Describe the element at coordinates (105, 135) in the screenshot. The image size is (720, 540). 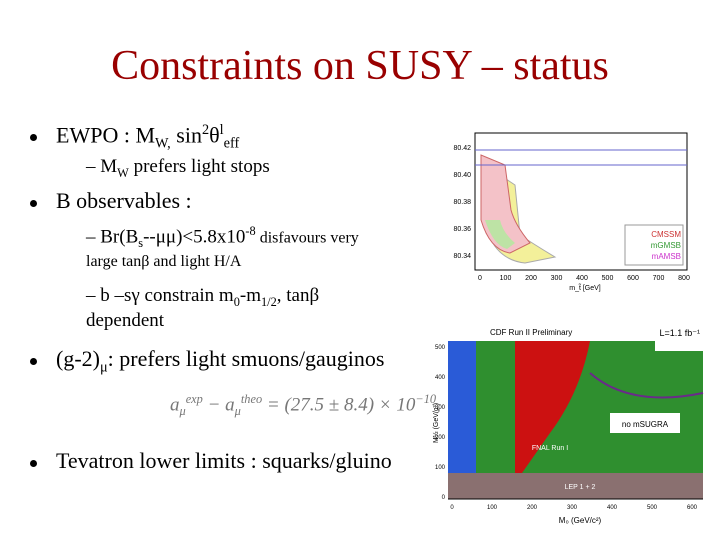
I see `text-run: EWPO : M` at that location.